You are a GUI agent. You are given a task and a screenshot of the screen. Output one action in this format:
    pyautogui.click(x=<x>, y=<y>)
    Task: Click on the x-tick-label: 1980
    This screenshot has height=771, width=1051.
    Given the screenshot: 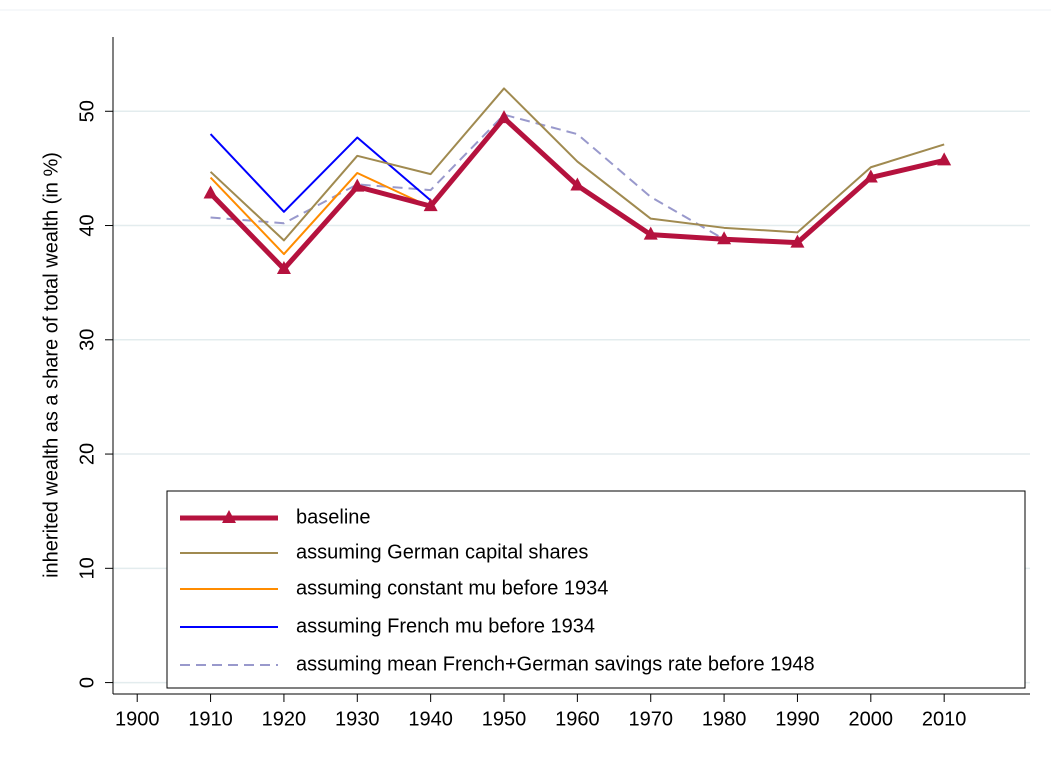 What is the action you would take?
    pyautogui.click(x=724, y=719)
    